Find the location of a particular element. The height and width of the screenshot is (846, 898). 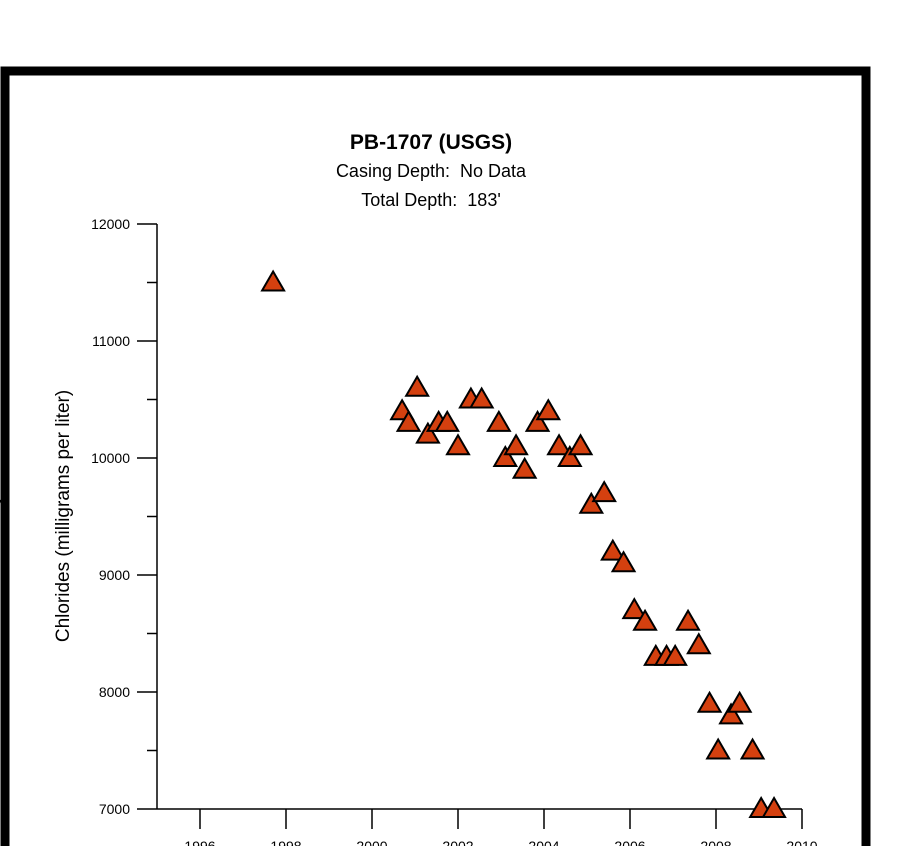

x-tick-label: 1998 is located at coordinates (285, 842).